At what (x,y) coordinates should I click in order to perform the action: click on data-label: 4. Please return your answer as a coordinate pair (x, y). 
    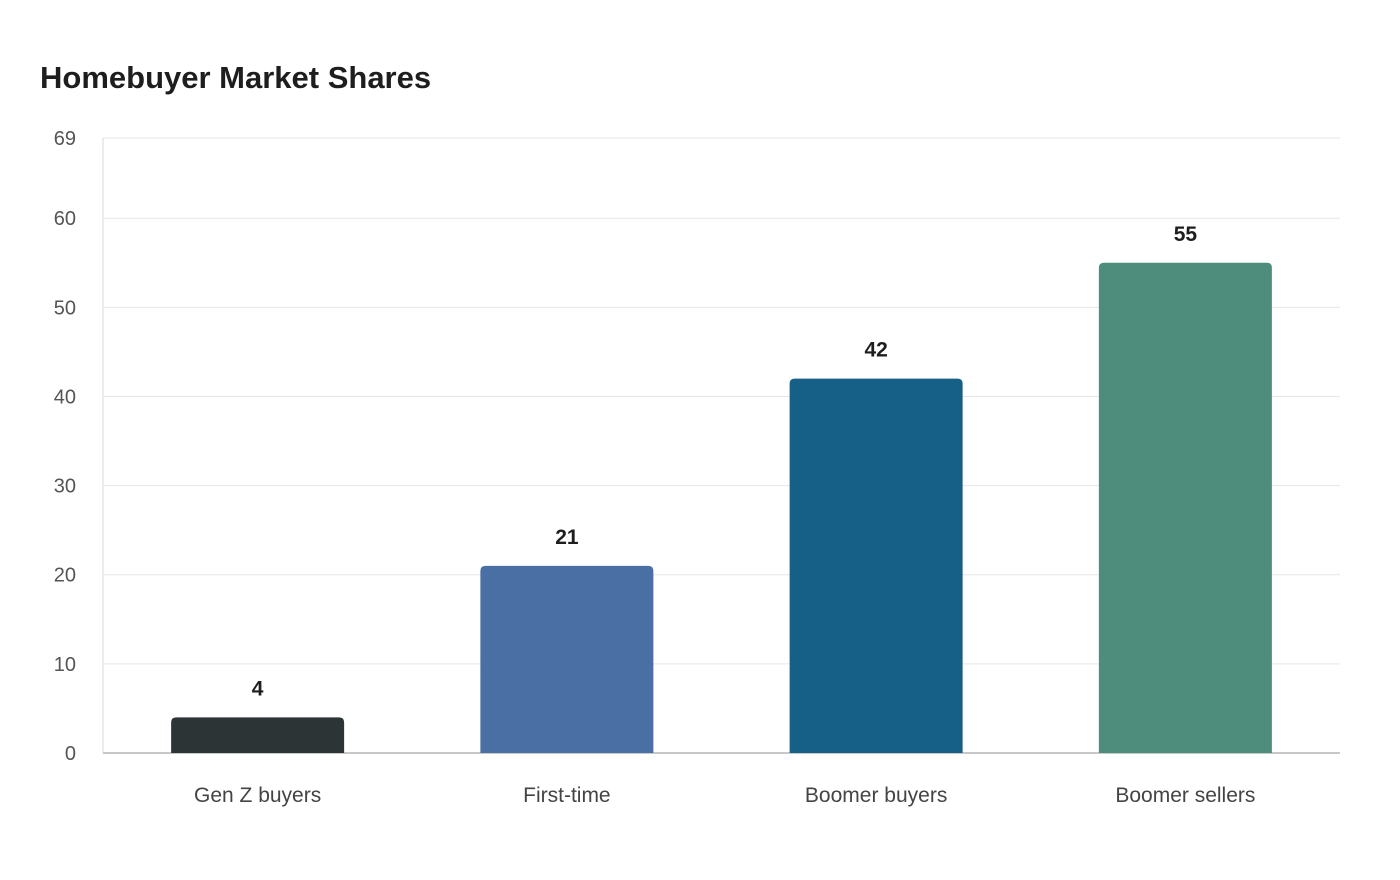
    Looking at the image, I should click on (258, 688).